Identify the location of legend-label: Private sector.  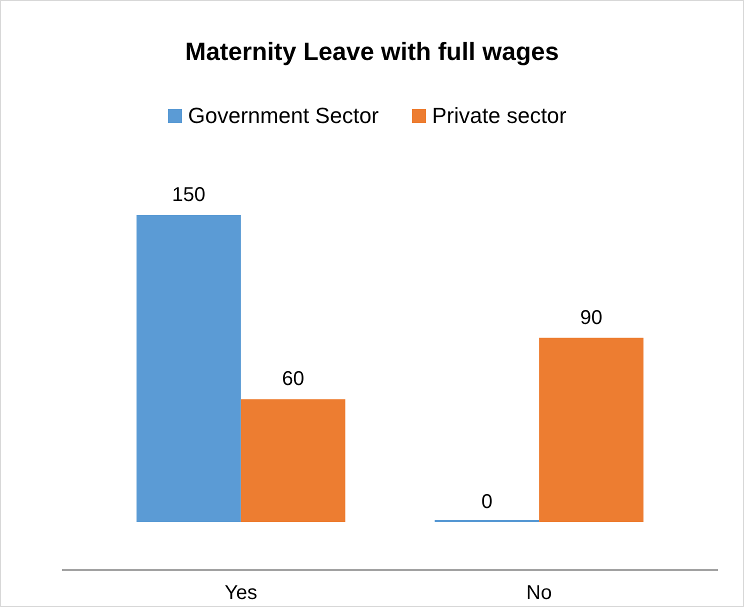
(499, 115).